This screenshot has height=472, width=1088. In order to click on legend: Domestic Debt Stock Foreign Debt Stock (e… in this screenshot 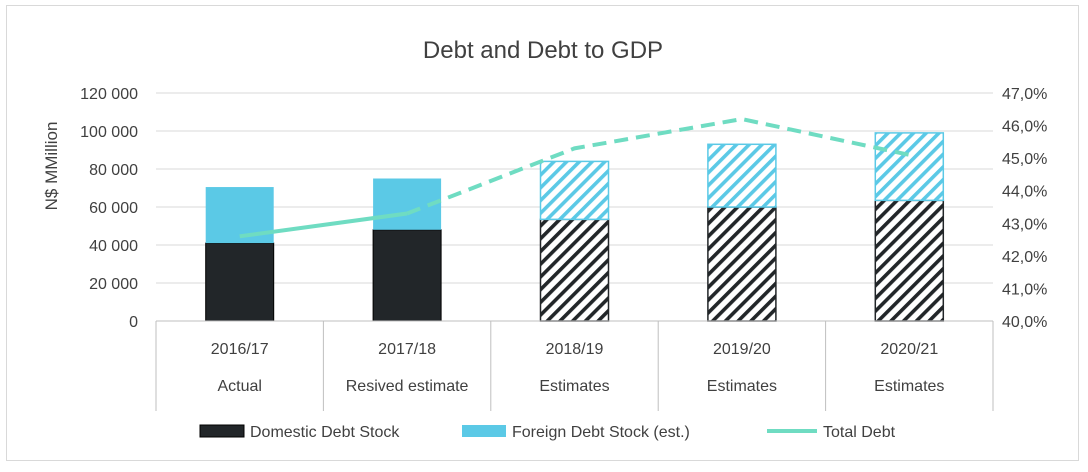, I will do `click(547, 432)`.